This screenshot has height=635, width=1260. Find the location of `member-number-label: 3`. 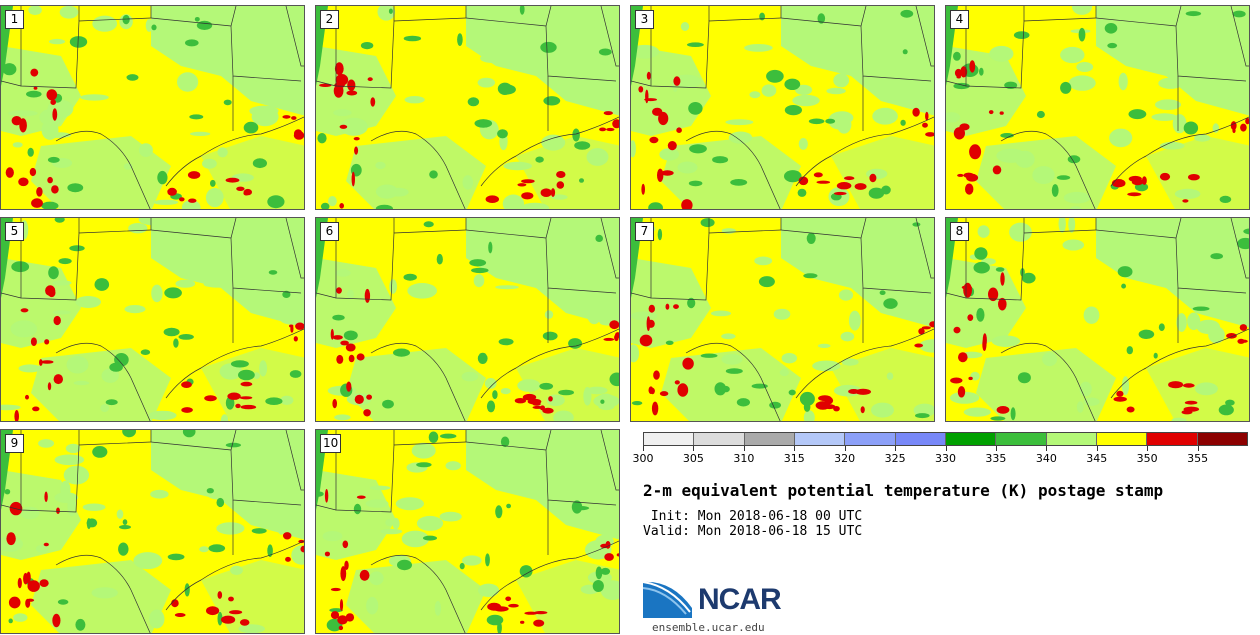

member-number-label: 3 is located at coordinates (644, 19).